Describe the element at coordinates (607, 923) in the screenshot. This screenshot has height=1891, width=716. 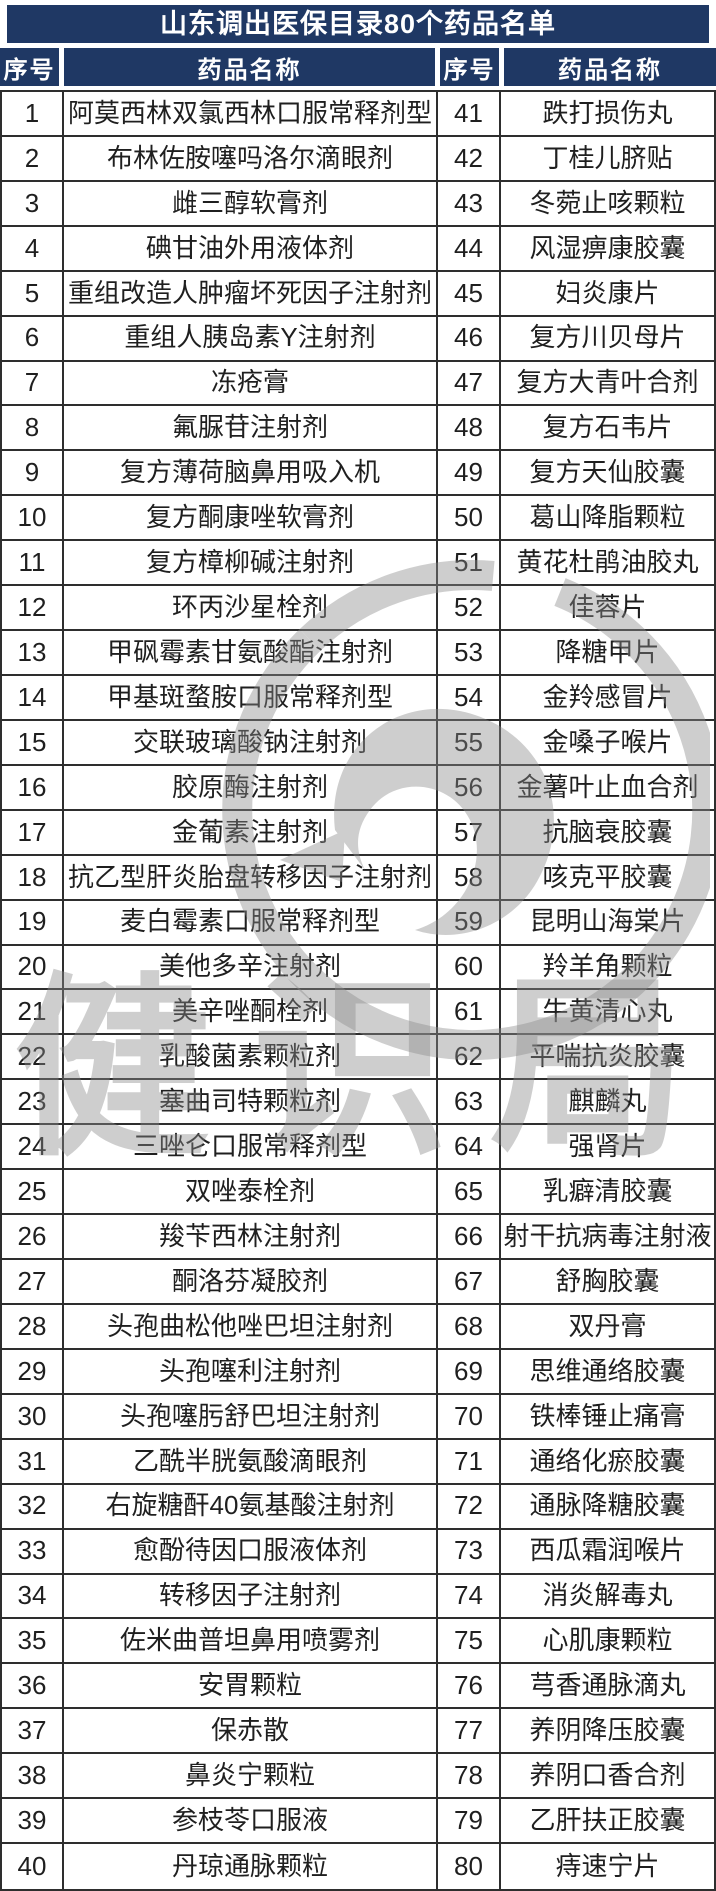
I see `drug-name-right: 昆明山海棠片` at that location.